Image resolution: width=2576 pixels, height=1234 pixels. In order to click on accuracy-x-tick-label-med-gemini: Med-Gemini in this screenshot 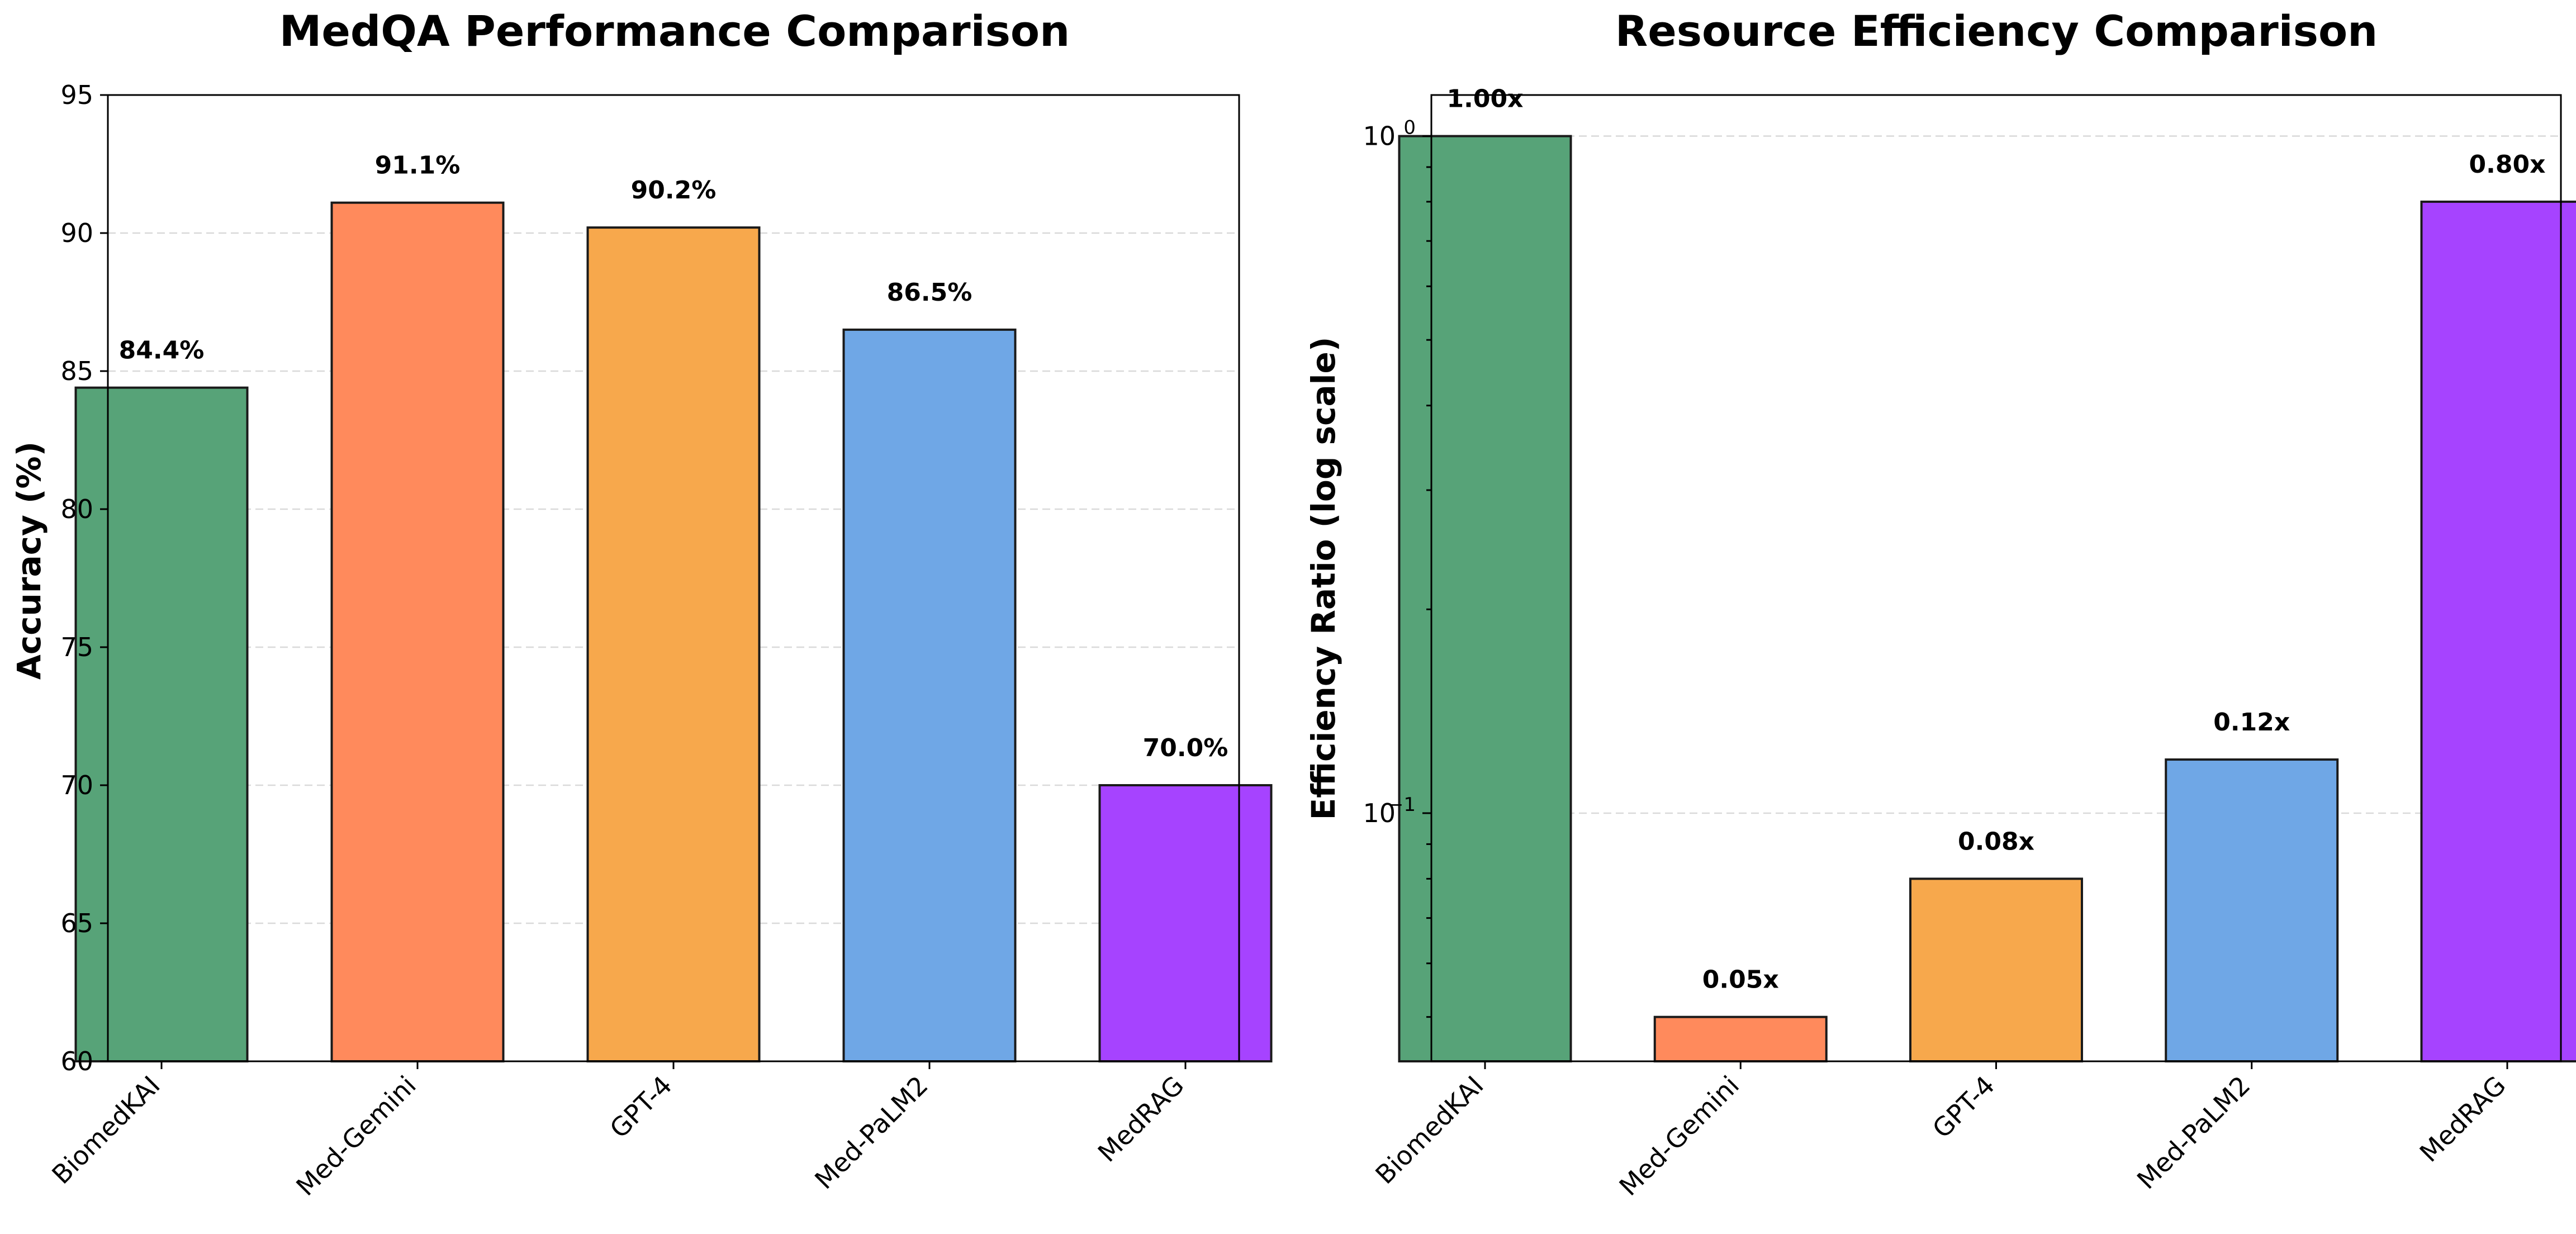, I will do `click(355, 1136)`.